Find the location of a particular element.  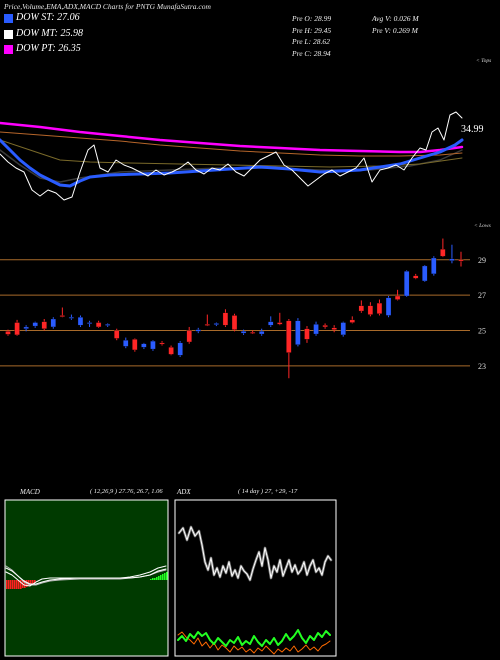

ema-blue-line is located at coordinates (232, 163).